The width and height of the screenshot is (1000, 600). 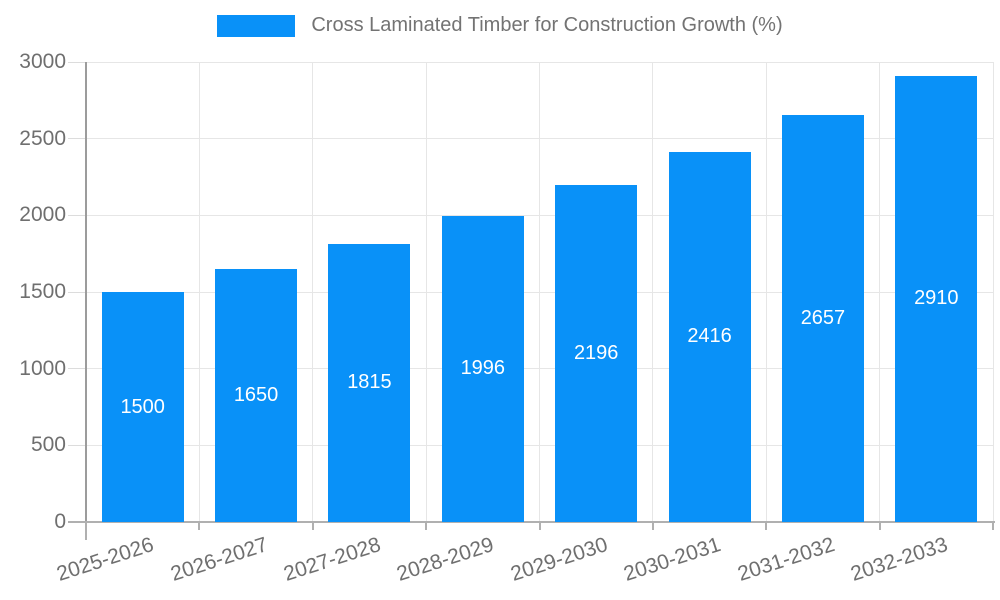 I want to click on bar-value-label: 1815, so click(x=369, y=382).